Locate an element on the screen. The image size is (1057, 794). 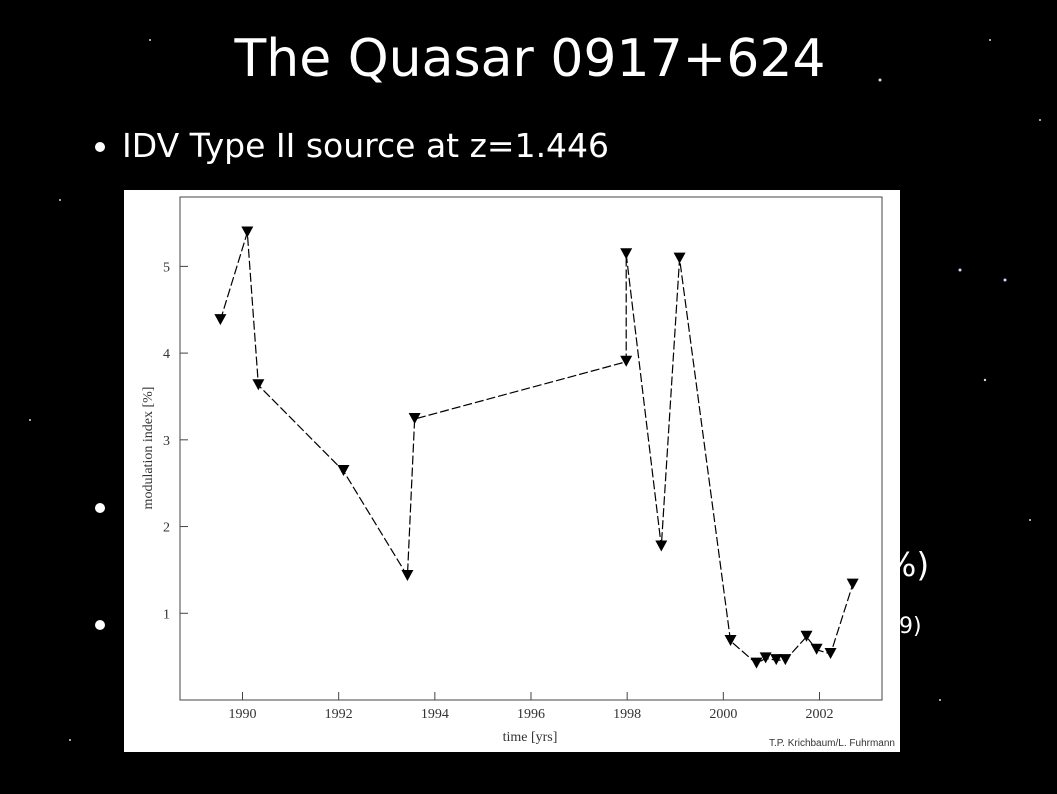
x-axis-label: time [yrs] is located at coordinates (530, 737).